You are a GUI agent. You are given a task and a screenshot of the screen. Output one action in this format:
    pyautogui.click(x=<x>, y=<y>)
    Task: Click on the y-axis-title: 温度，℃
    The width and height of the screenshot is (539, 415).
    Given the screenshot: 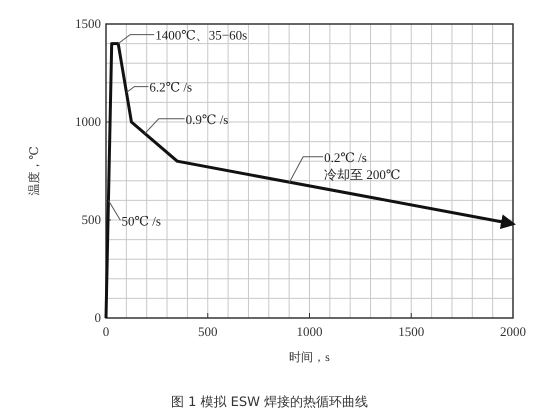 What is the action you would take?
    pyautogui.click(x=34, y=171)
    